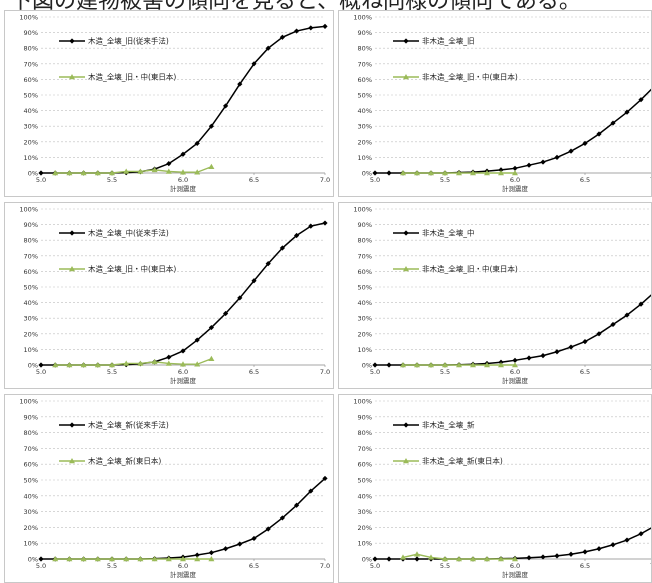 This screenshot has width=652, height=583. What do you see at coordinates (365, 319) in the screenshot?
I see `y-tick-label: 30%` at bounding box center [365, 319].